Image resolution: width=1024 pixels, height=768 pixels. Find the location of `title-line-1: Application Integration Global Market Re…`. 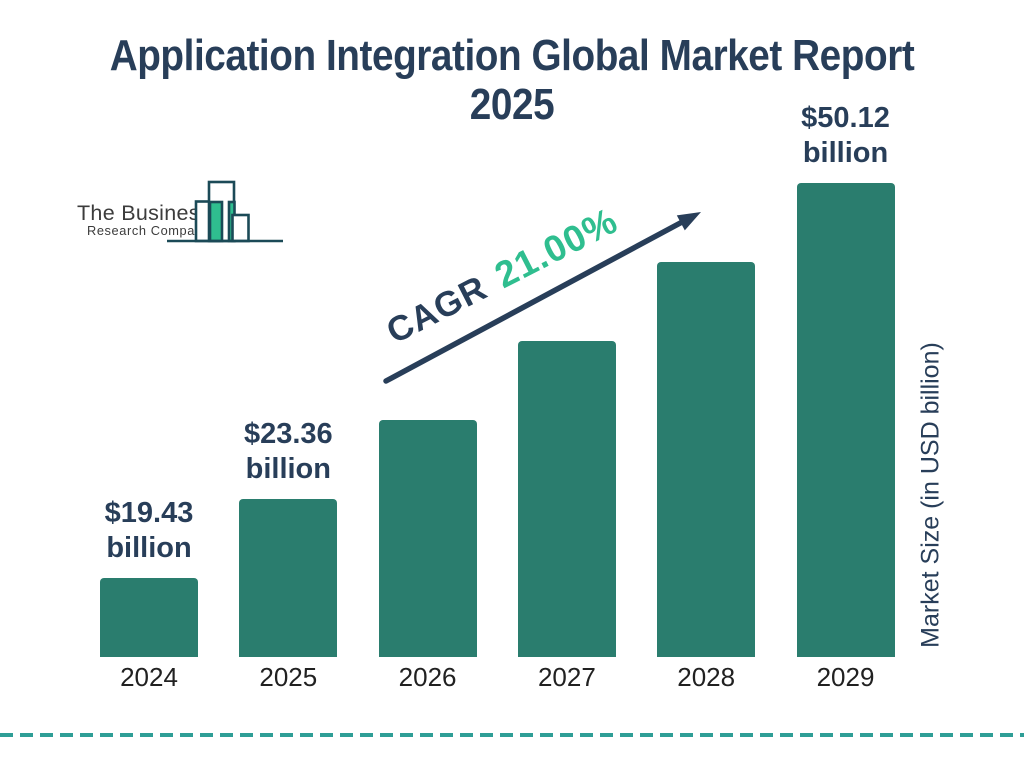

title-line-1: Application Integration Global Market Re… is located at coordinates (512, 55).